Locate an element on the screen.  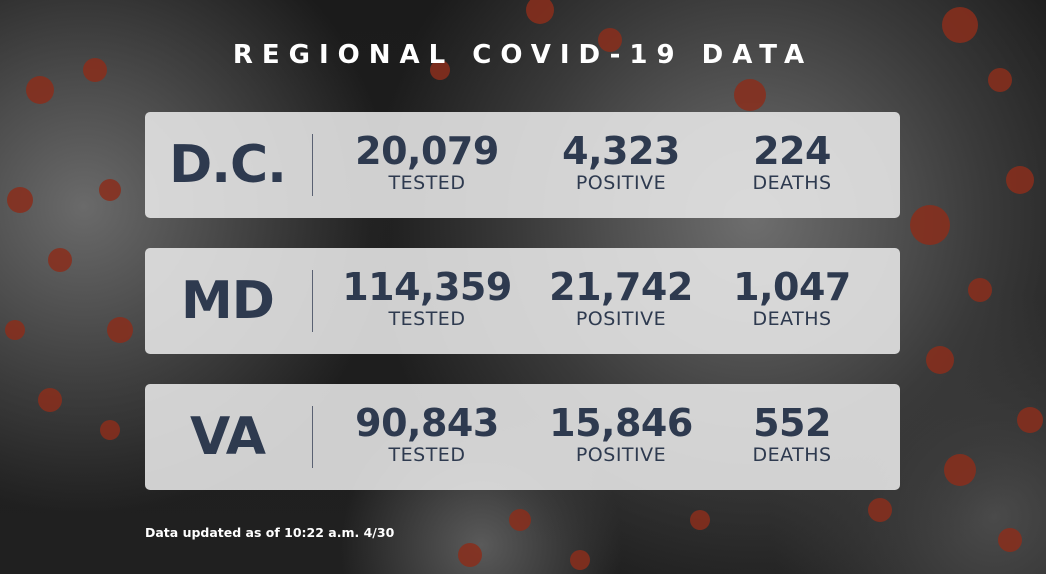
tested-stat: 20,079 TESTED is located at coordinates (427, 162).